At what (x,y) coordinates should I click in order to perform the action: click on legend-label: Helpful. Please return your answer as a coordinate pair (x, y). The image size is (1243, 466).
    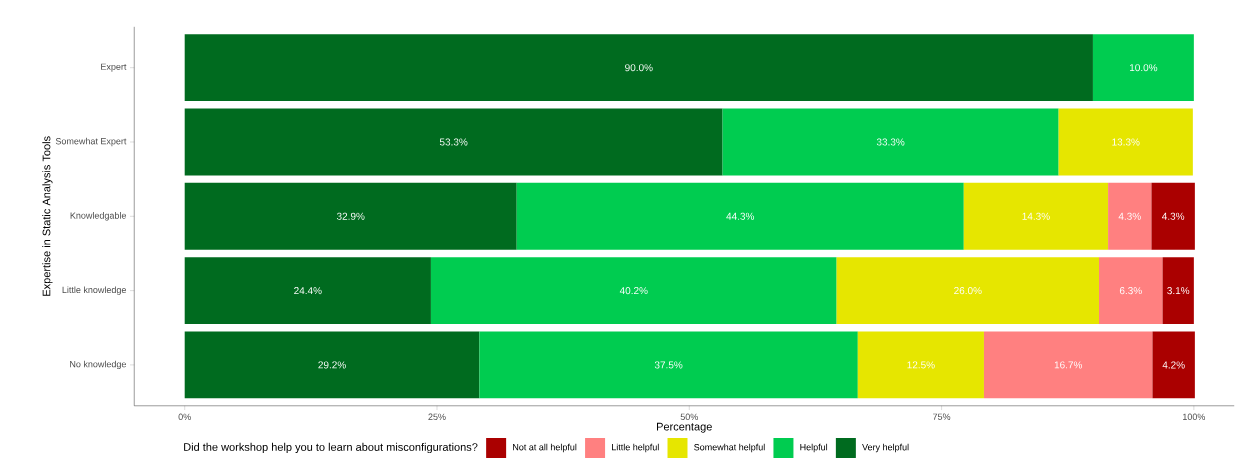
    Looking at the image, I should click on (814, 448).